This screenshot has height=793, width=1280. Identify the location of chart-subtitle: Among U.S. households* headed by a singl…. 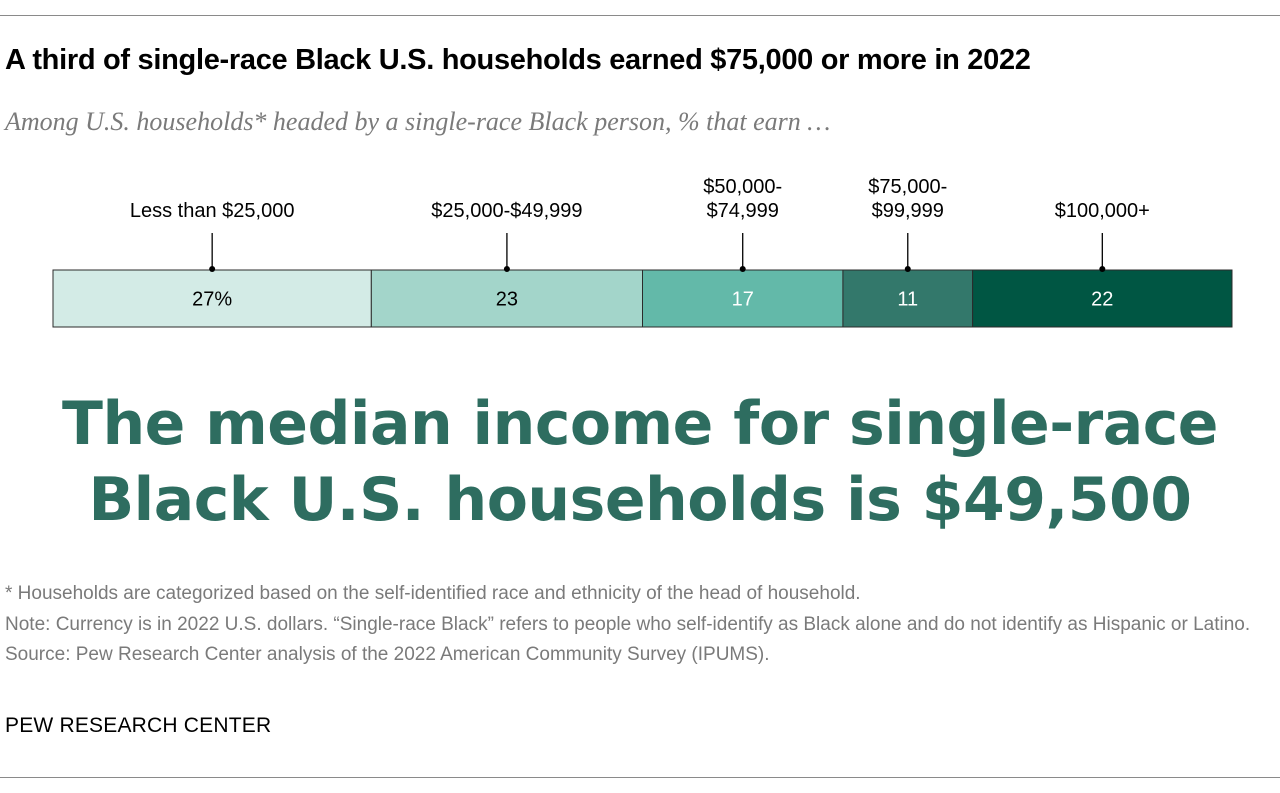
(418, 121).